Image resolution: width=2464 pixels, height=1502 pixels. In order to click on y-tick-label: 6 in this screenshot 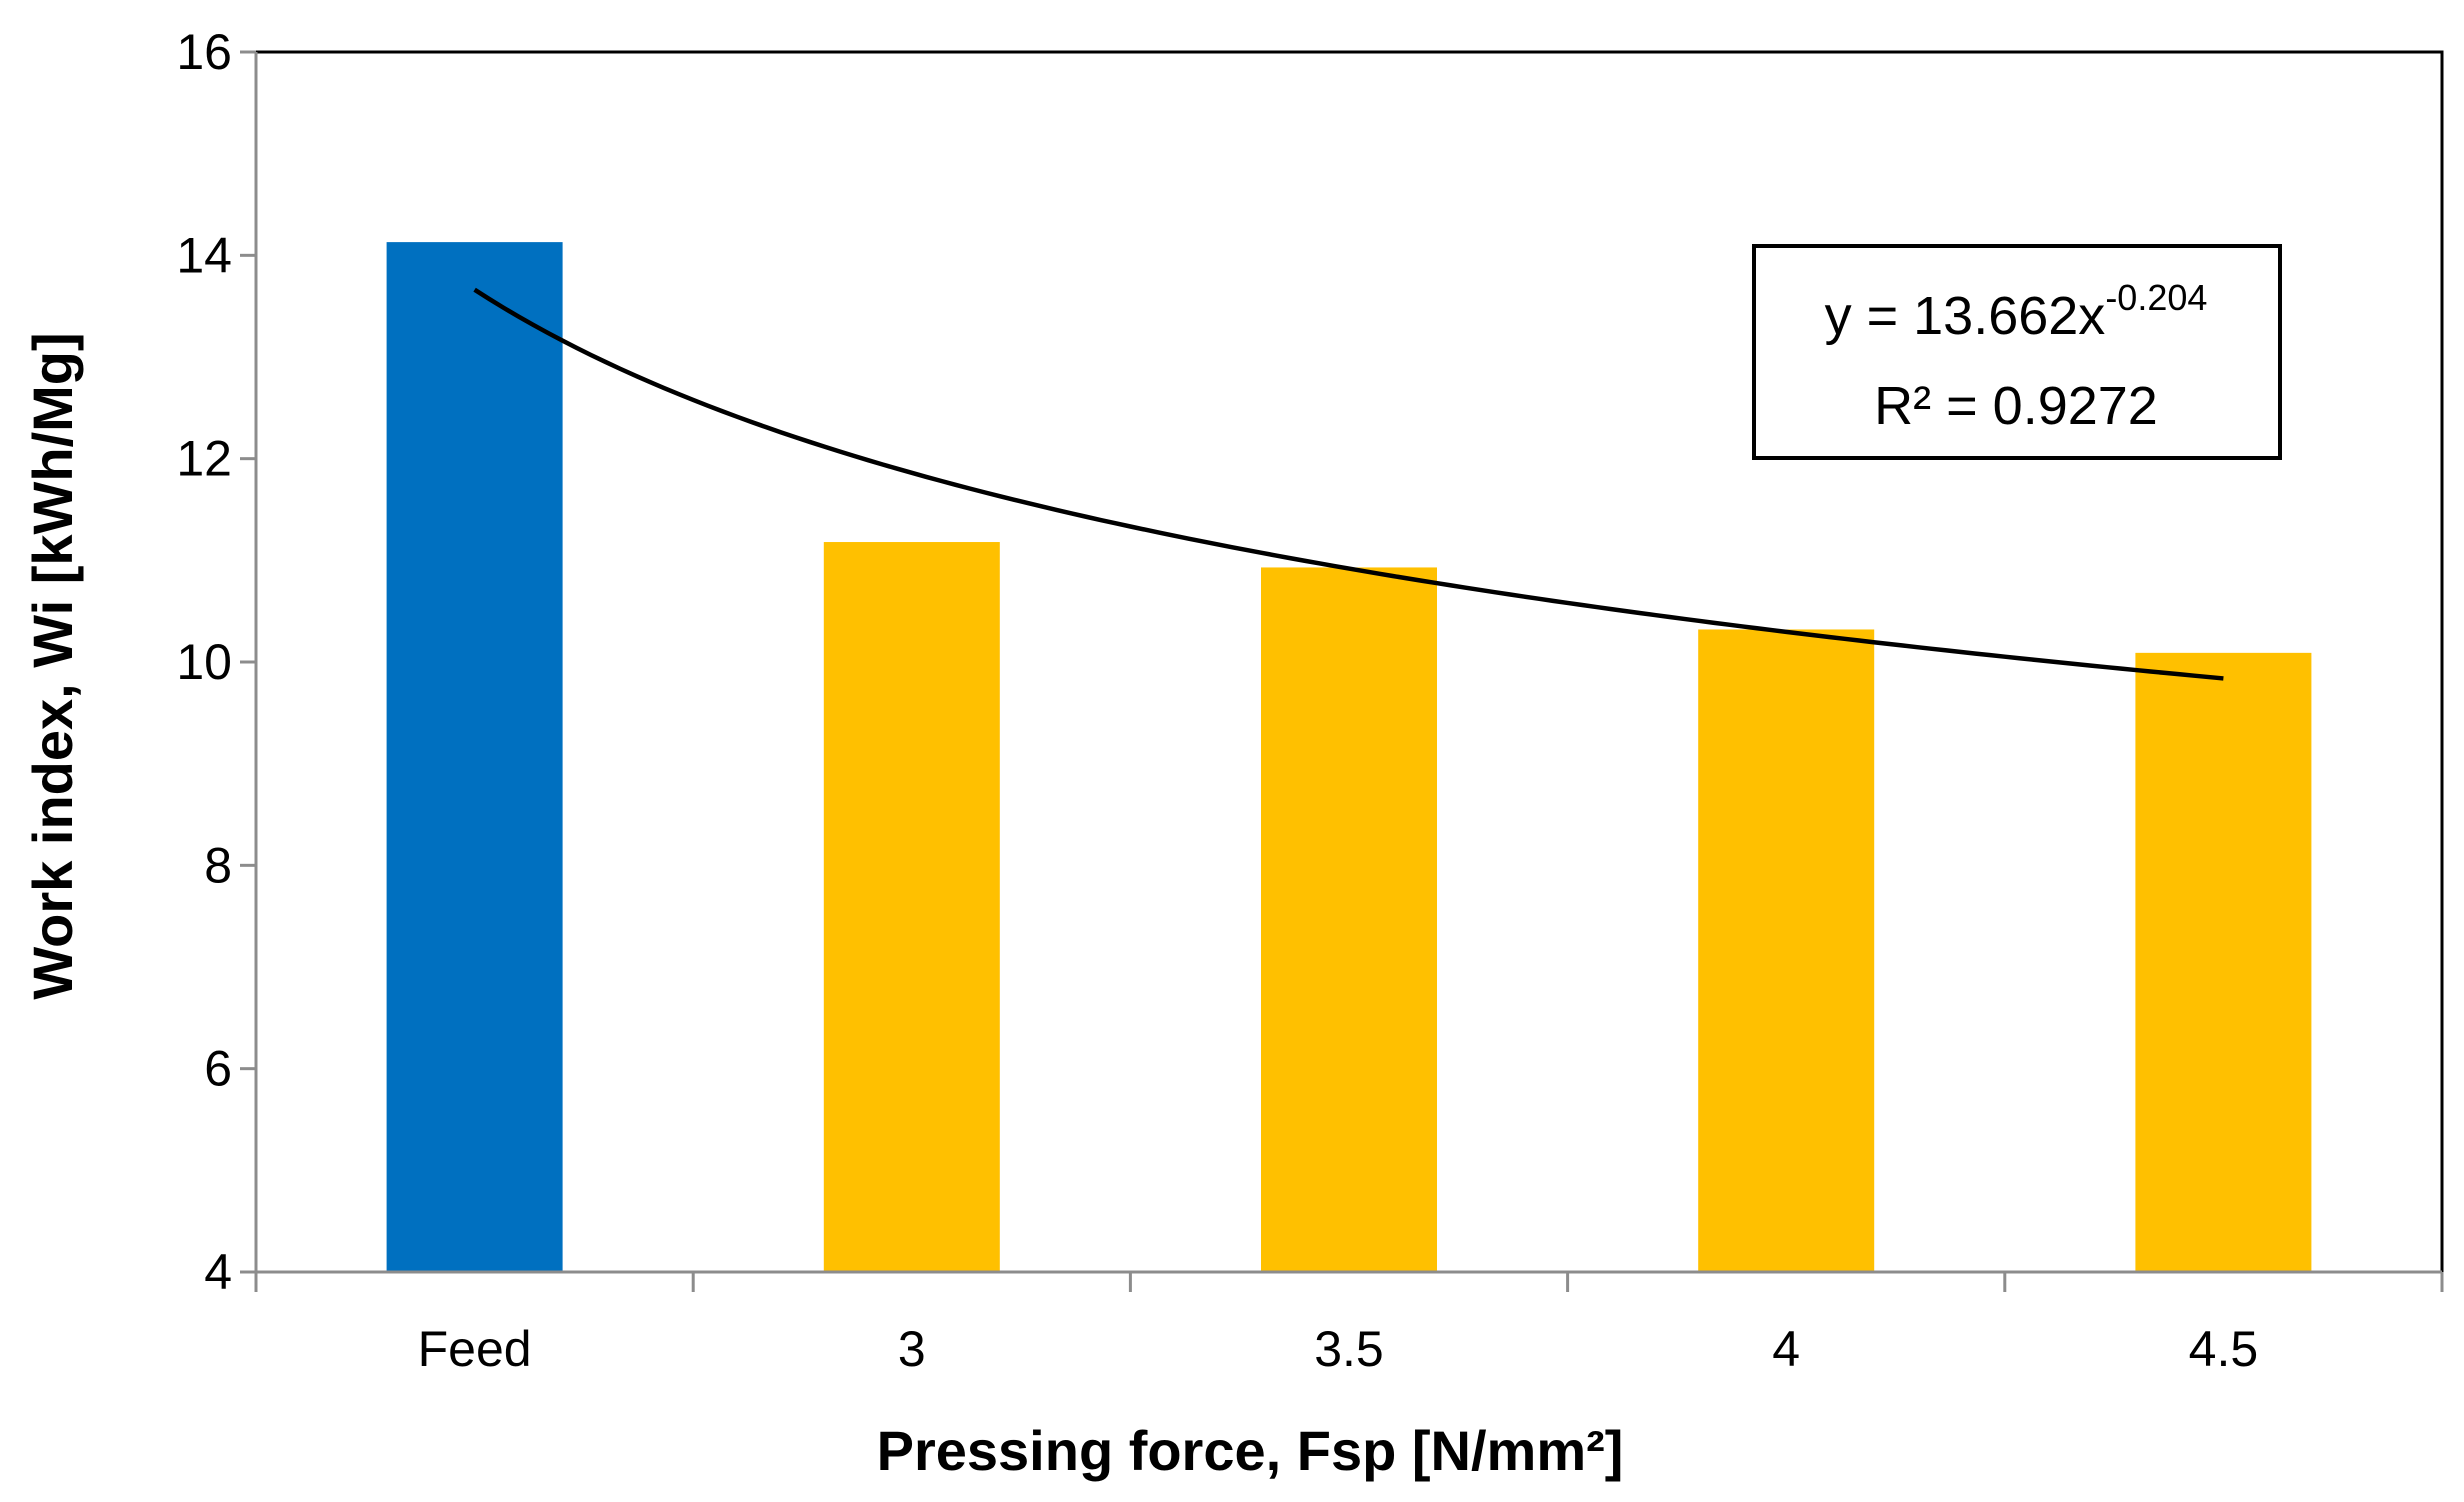, I will do `click(218, 1069)`.